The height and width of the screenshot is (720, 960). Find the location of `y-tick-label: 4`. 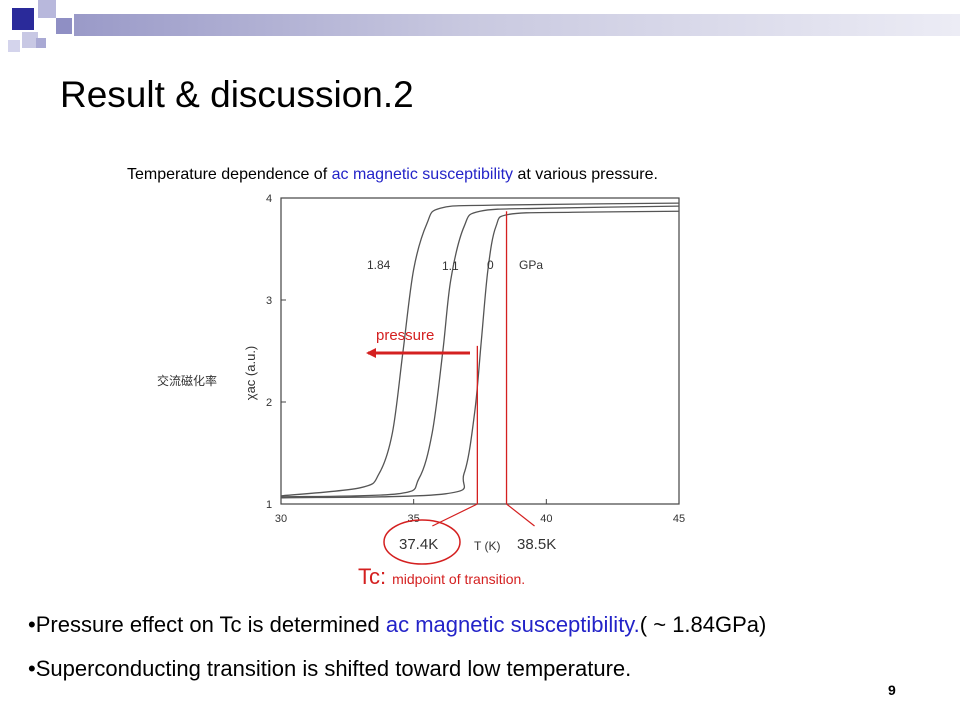

y-tick-label: 4 is located at coordinates (269, 199).